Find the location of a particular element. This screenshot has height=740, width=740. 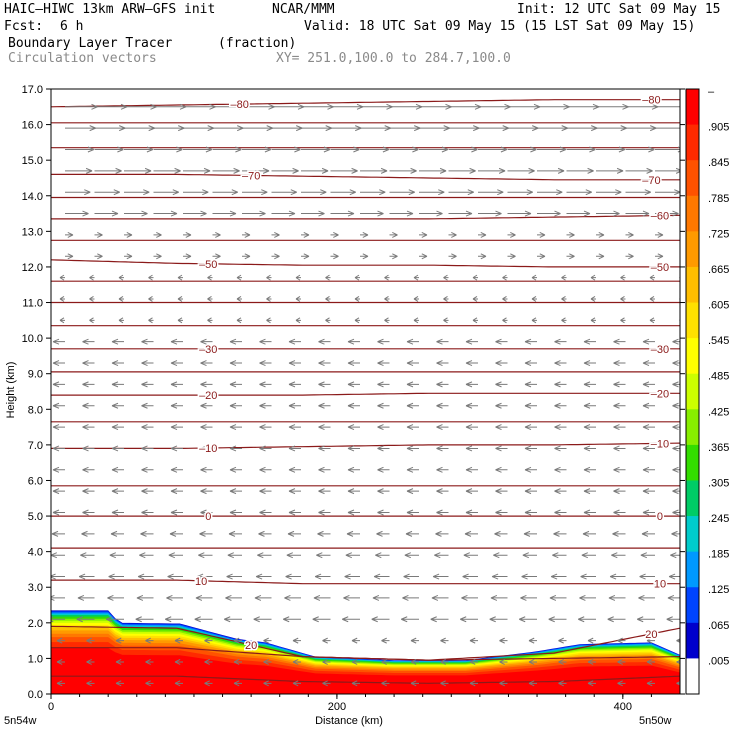

tracer-field is located at coordinates (365, 652).